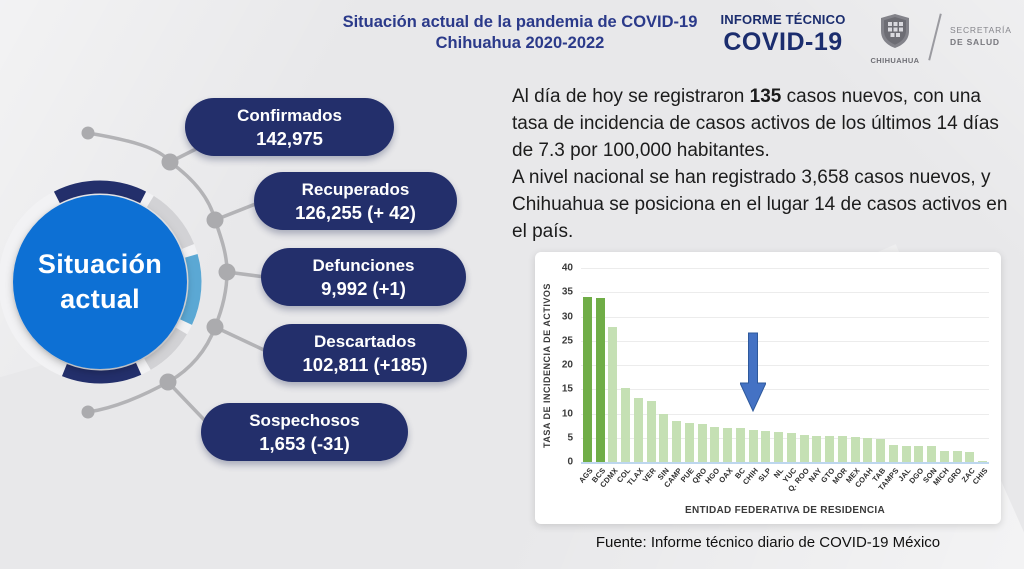 This screenshot has height=569, width=1024. Describe the element at coordinates (785, 510) in the screenshot. I see `x-axis-title: ENTIDAD FEDERATIVA DE RESIDENCIA` at that location.